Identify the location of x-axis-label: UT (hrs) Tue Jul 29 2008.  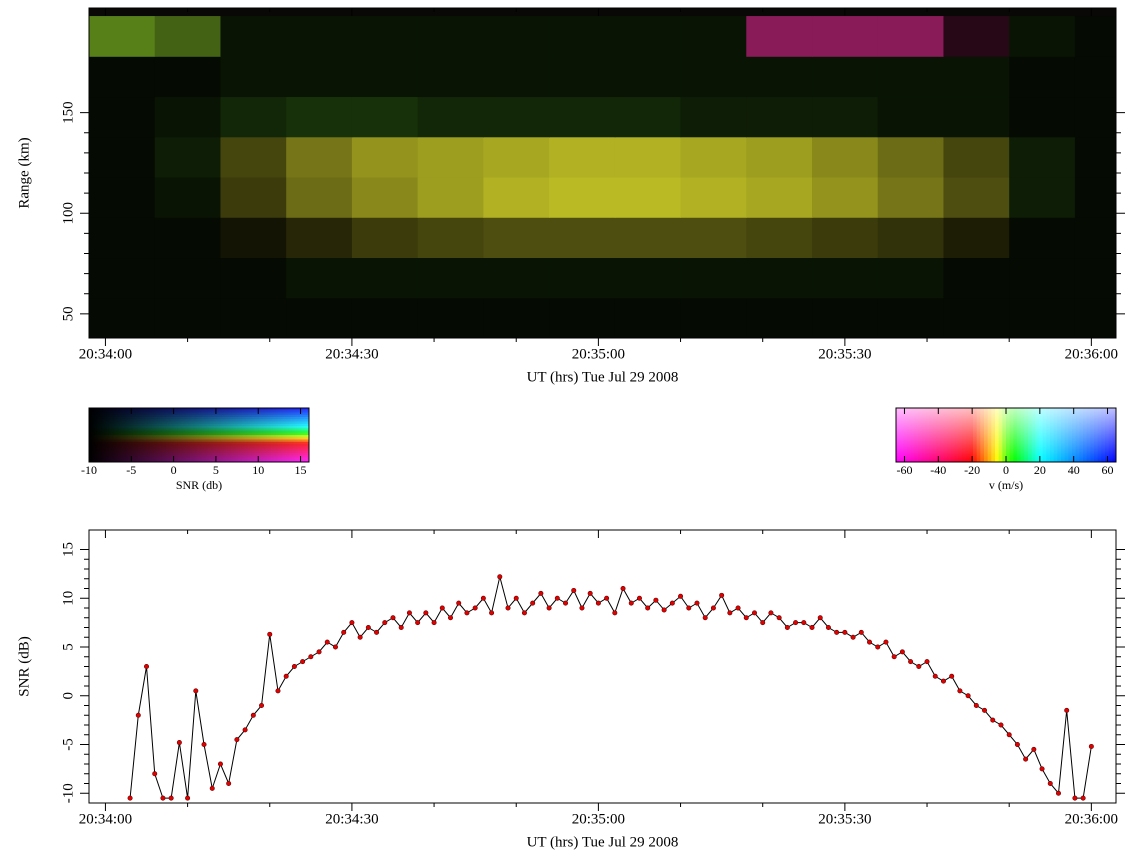
(603, 377).